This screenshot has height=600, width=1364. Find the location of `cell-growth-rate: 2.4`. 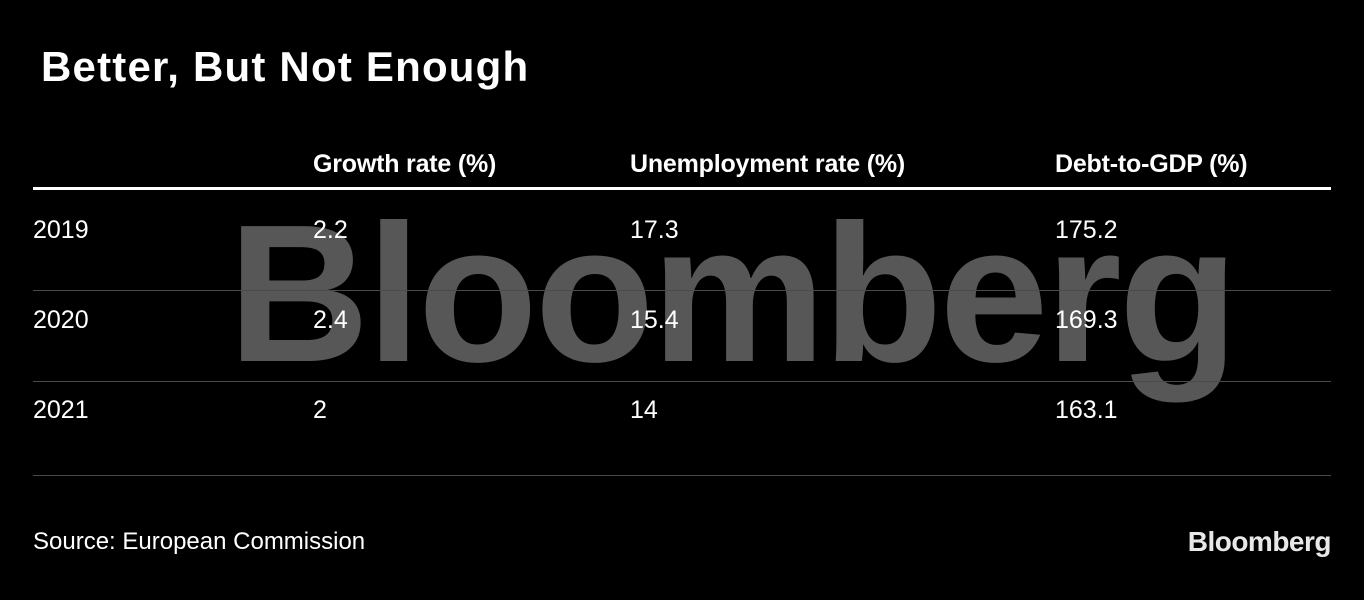

cell-growth-rate: 2.4 is located at coordinates (330, 320).